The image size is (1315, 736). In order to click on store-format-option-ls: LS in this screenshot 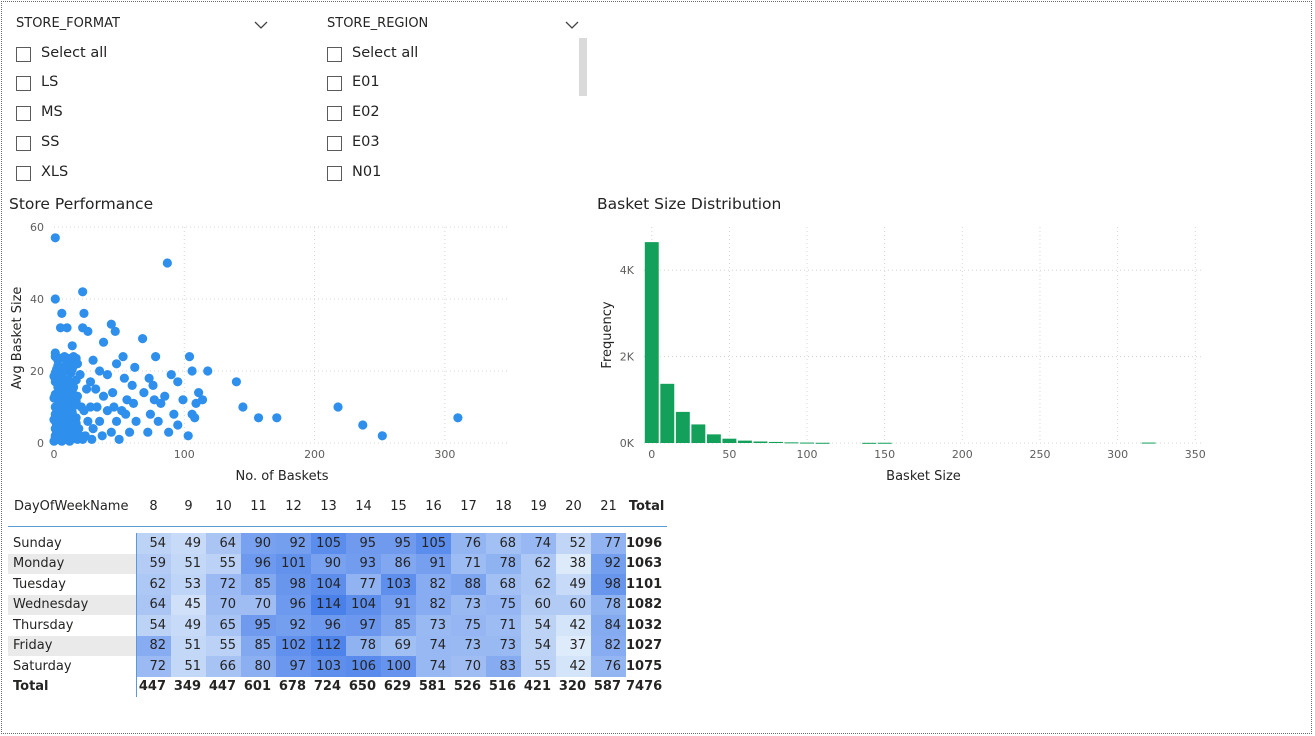, I will do `click(136, 85)`.